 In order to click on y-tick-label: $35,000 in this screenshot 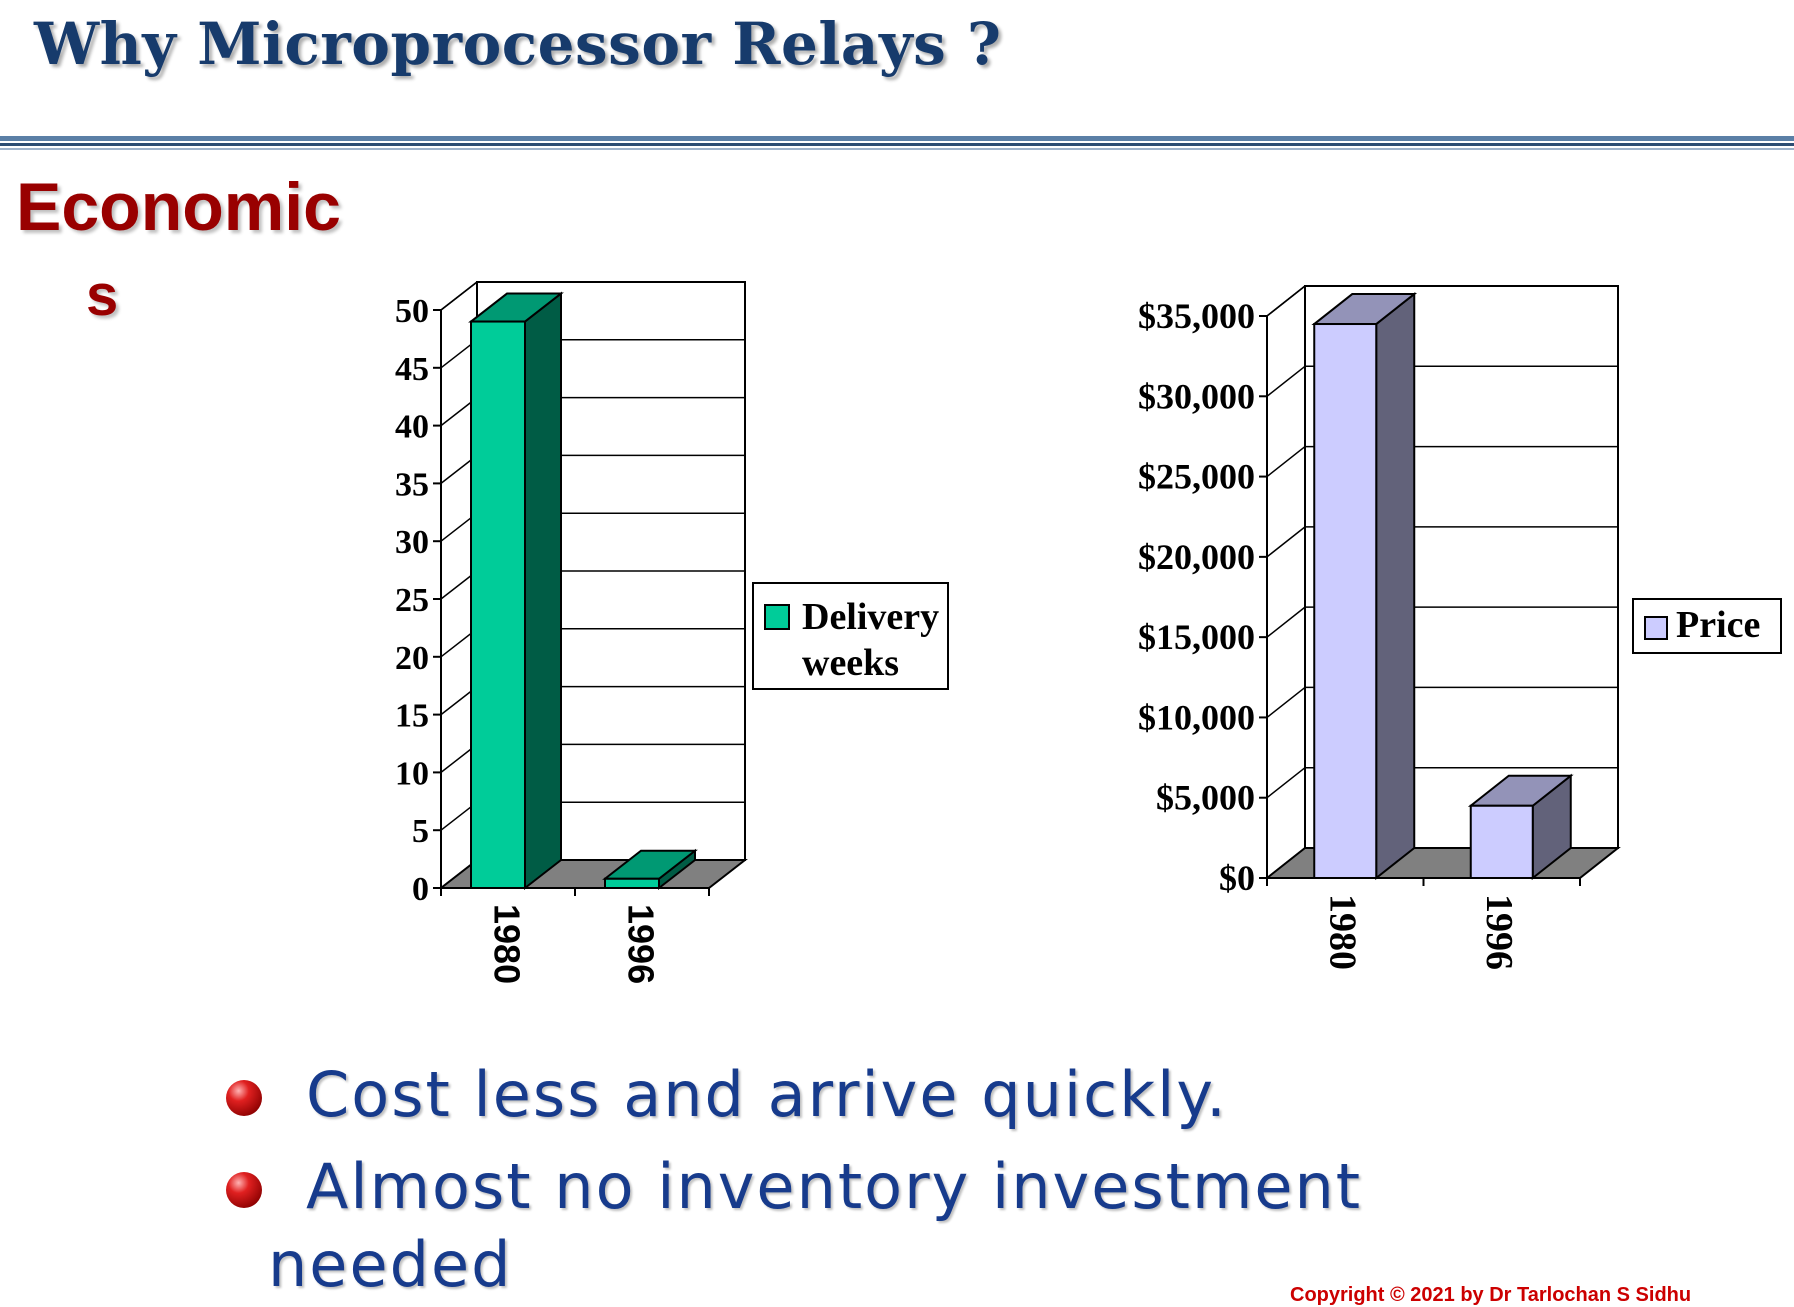, I will do `click(1196, 316)`.